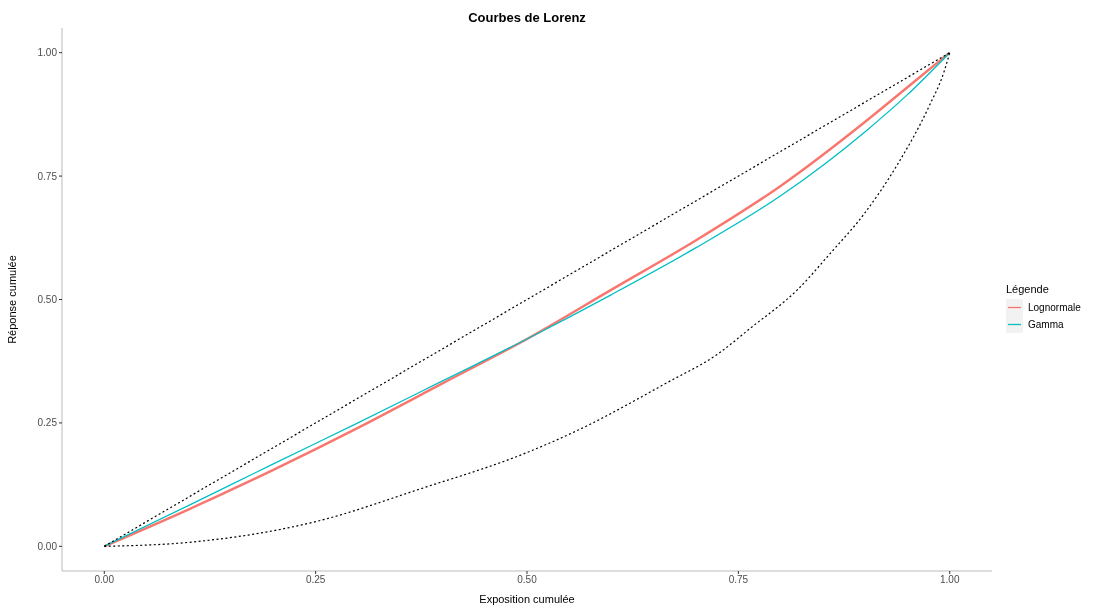 The image size is (1120, 610). What do you see at coordinates (527, 17) in the screenshot?
I see `chart-title: Courbes de Lorenz` at bounding box center [527, 17].